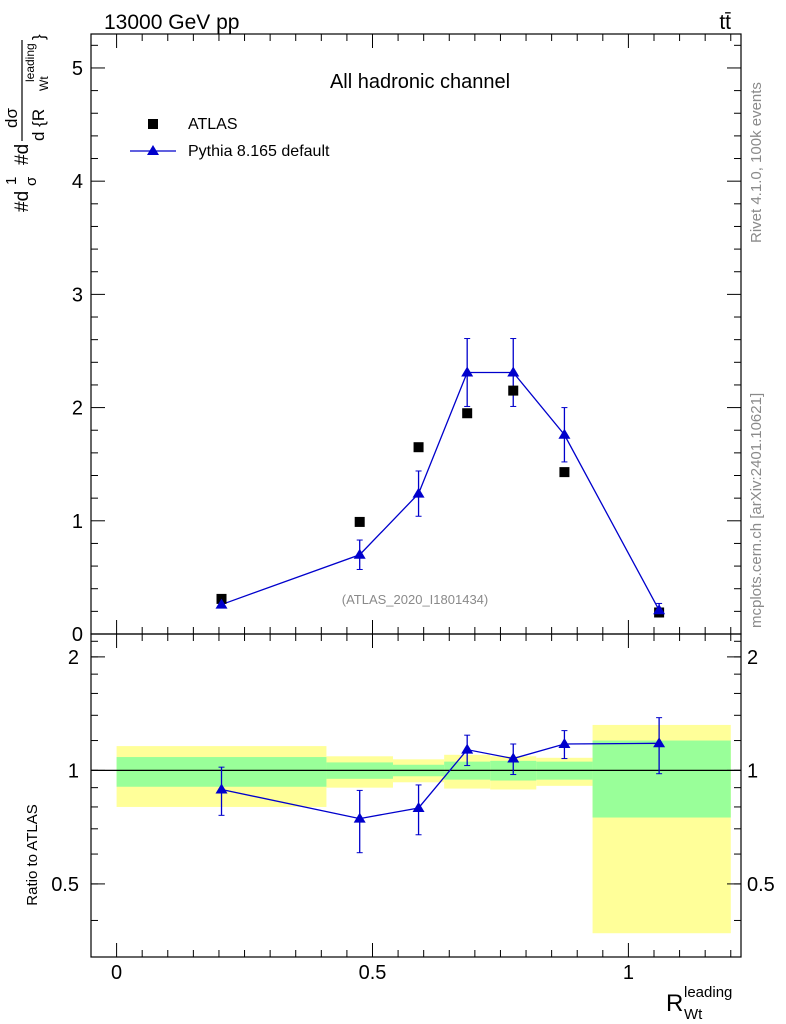 This screenshot has width=786, height=1024. Describe the element at coordinates (752, 658) in the screenshot. I see `ratio-ytick-label-right-2: 2` at that location.